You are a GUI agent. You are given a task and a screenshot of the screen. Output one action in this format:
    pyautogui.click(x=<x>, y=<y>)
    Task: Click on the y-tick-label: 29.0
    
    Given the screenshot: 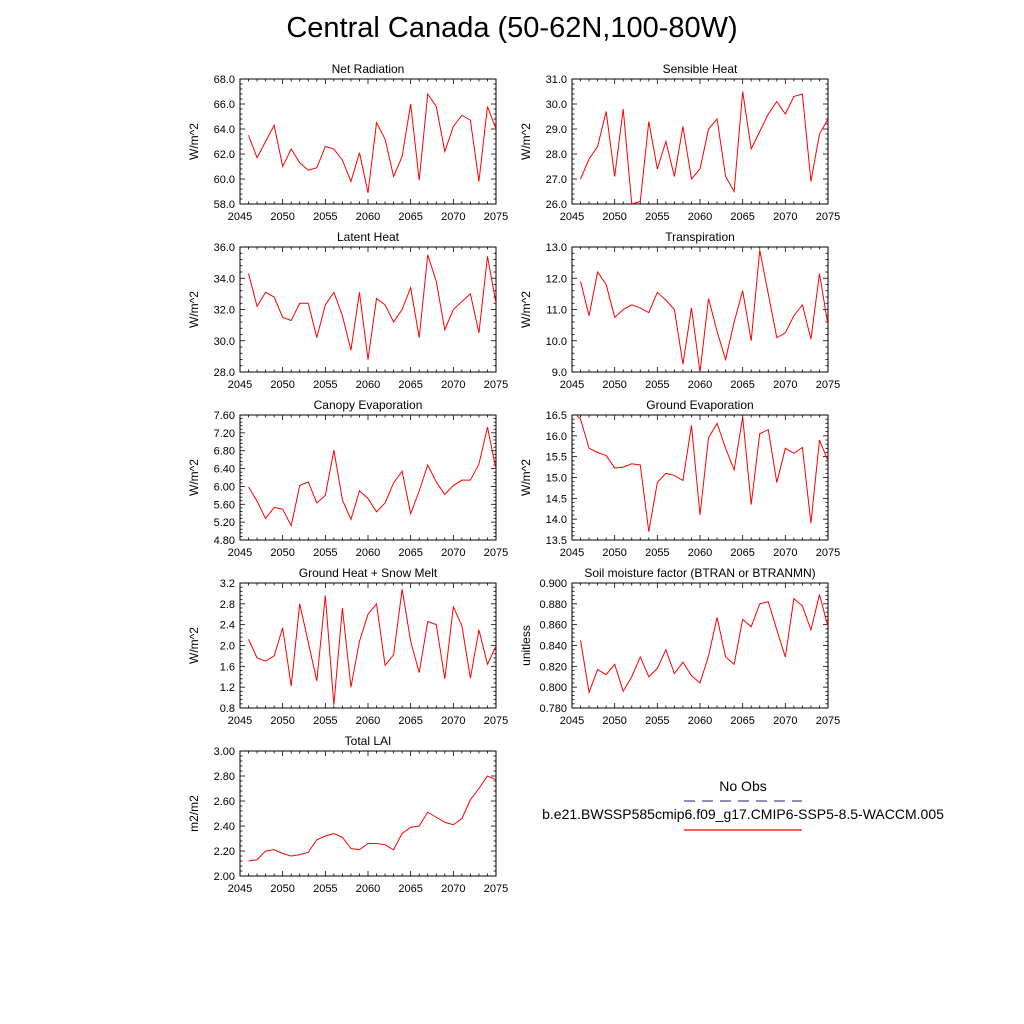 What is the action you would take?
    pyautogui.click(x=556, y=130)
    